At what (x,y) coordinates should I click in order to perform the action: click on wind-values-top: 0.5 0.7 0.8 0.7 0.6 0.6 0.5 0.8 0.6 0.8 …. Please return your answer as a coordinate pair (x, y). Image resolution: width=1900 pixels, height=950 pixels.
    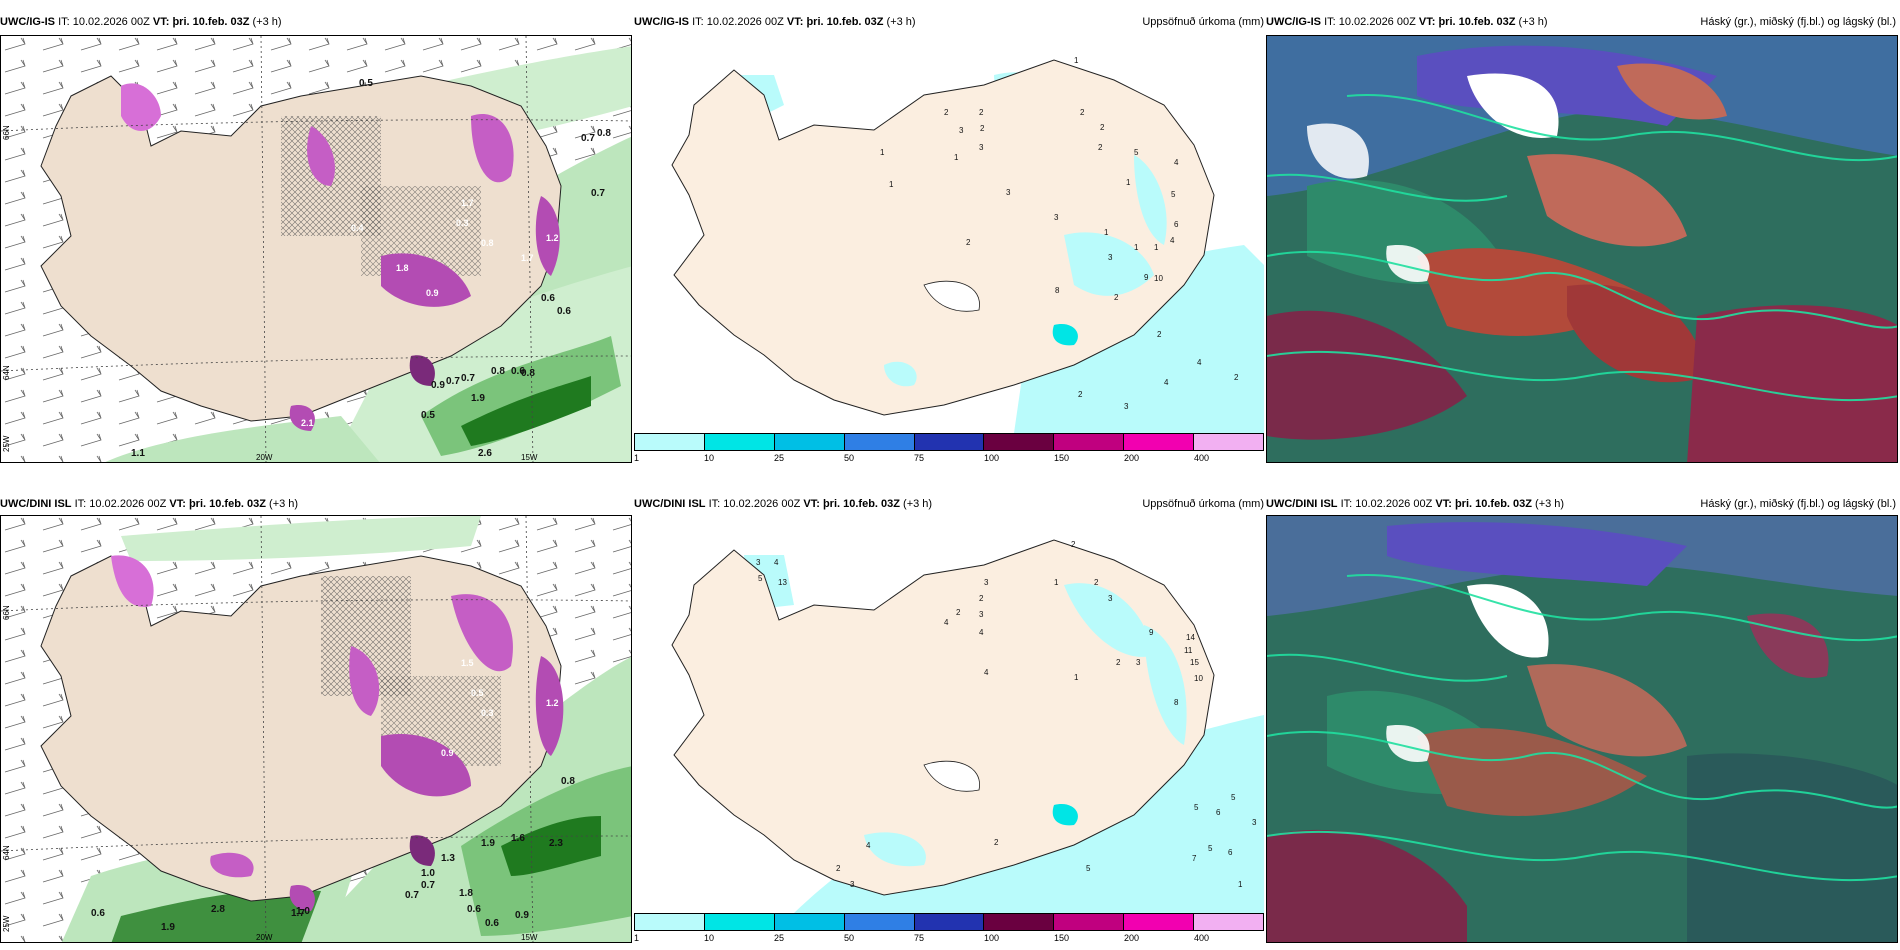
    Looking at the image, I should click on (371, 268).